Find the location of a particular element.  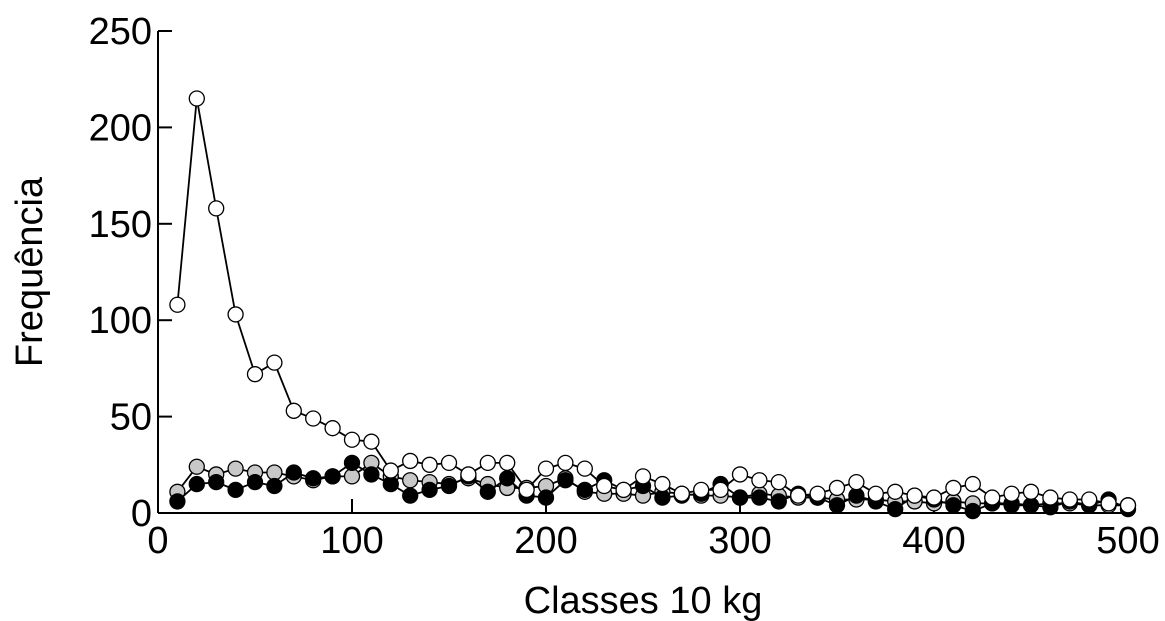

y-tick-label: 150 is located at coordinates (120, 225).